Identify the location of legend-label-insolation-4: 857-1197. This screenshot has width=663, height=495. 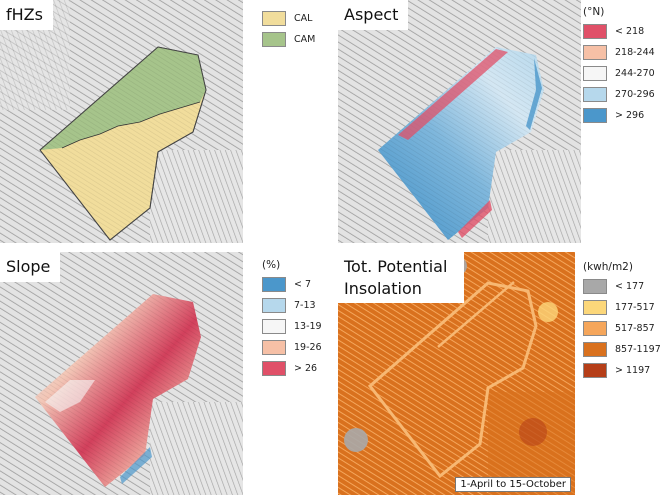
(638, 349).